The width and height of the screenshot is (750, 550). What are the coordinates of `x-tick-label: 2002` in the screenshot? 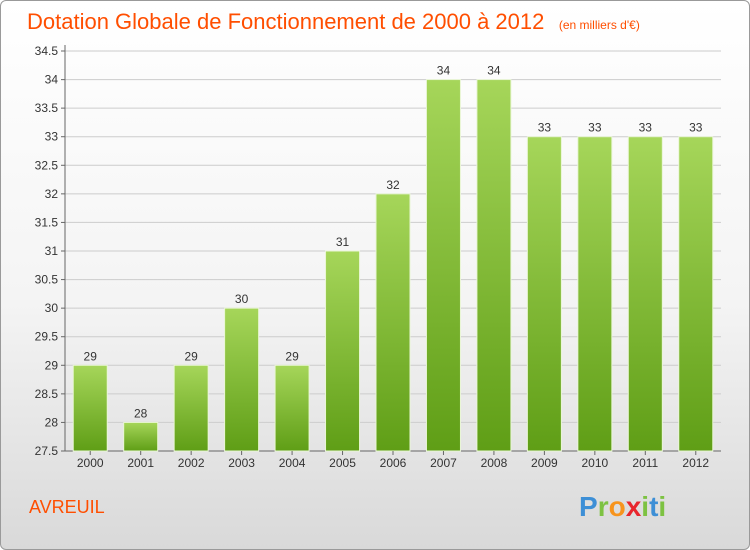 It's located at (191, 463).